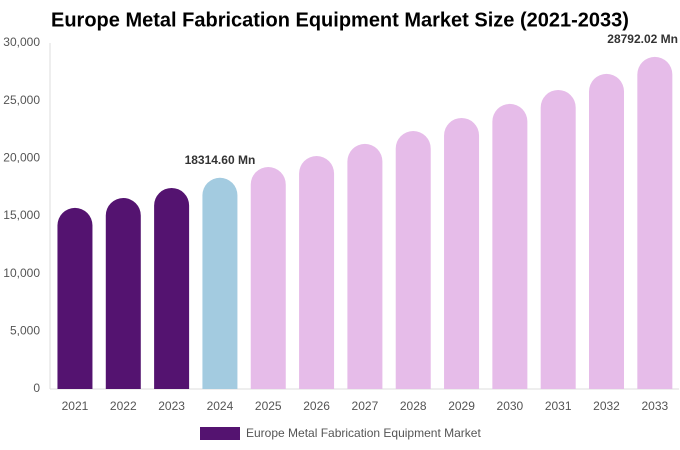  I want to click on x-tick-label: 2033, so click(654, 406).